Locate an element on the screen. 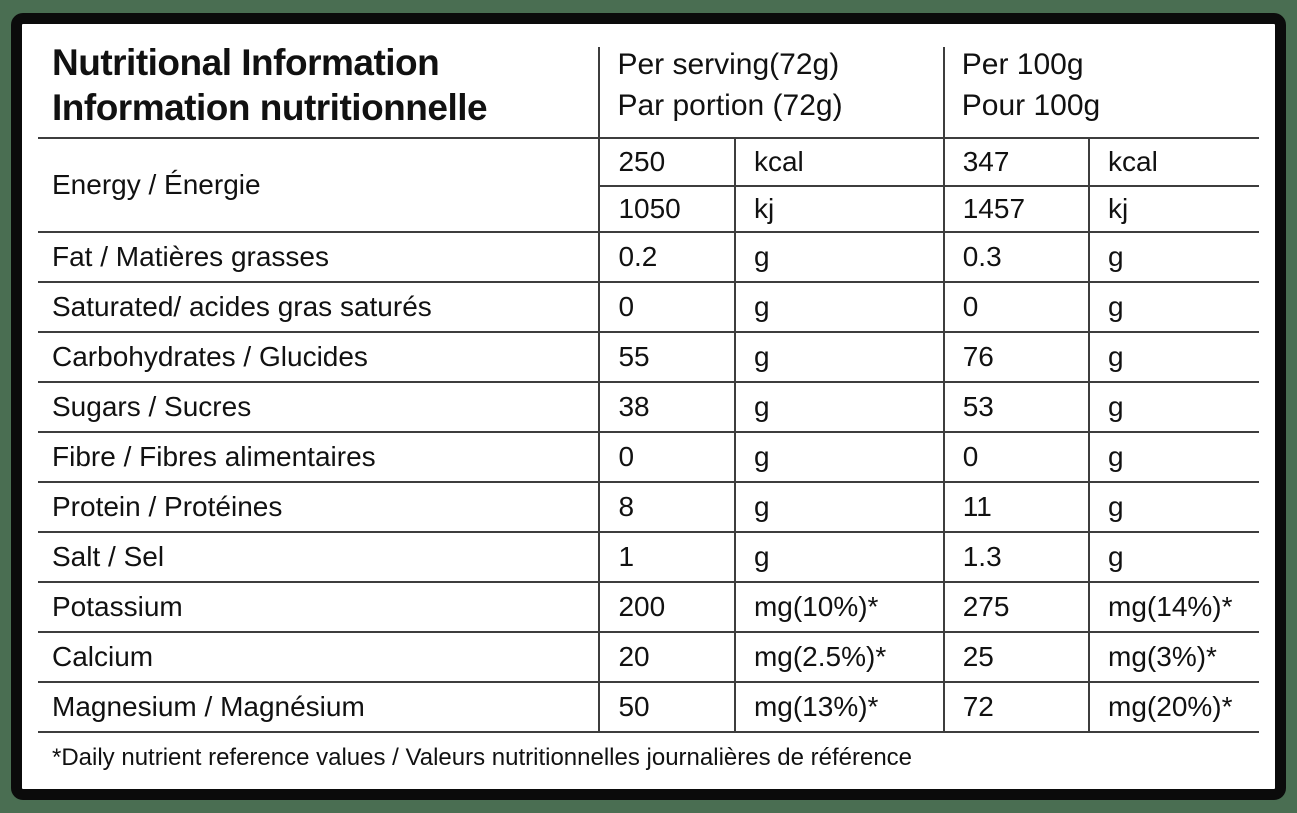  table-title-fr: Information nutritionnelle is located at coordinates (270, 107).